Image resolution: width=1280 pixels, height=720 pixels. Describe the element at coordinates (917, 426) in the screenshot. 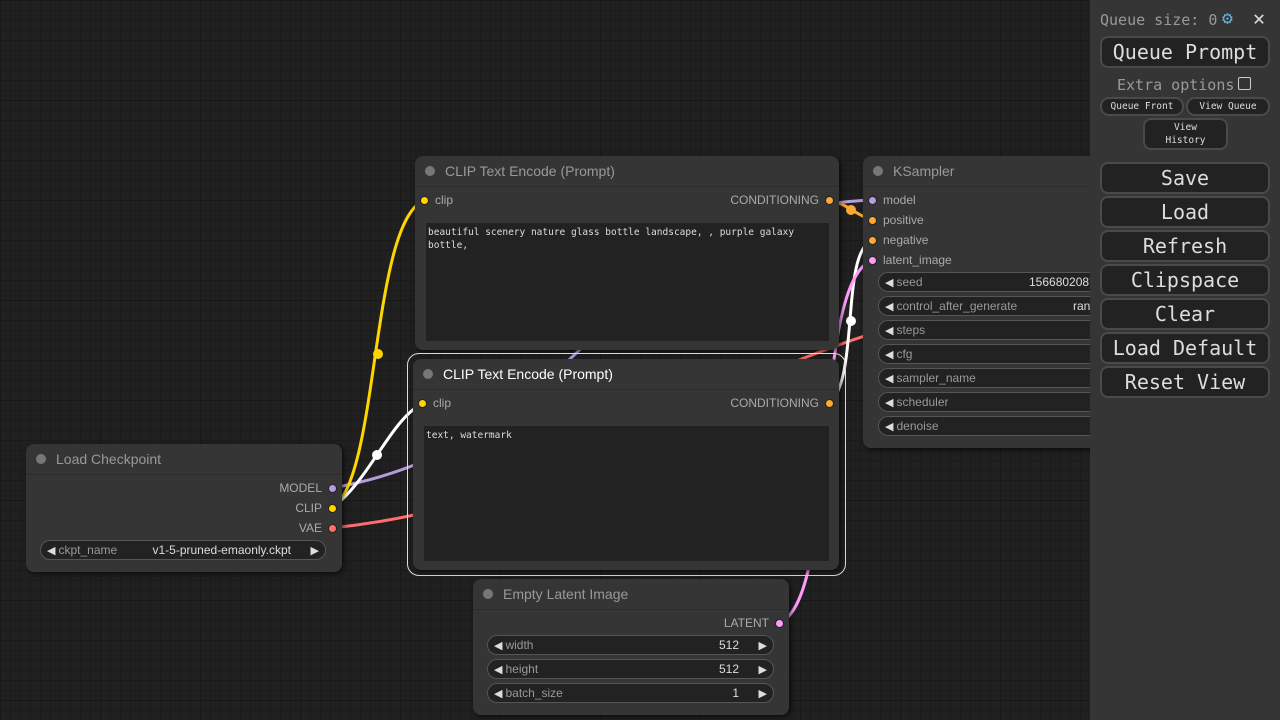

I see `widget-label: denoise` at that location.